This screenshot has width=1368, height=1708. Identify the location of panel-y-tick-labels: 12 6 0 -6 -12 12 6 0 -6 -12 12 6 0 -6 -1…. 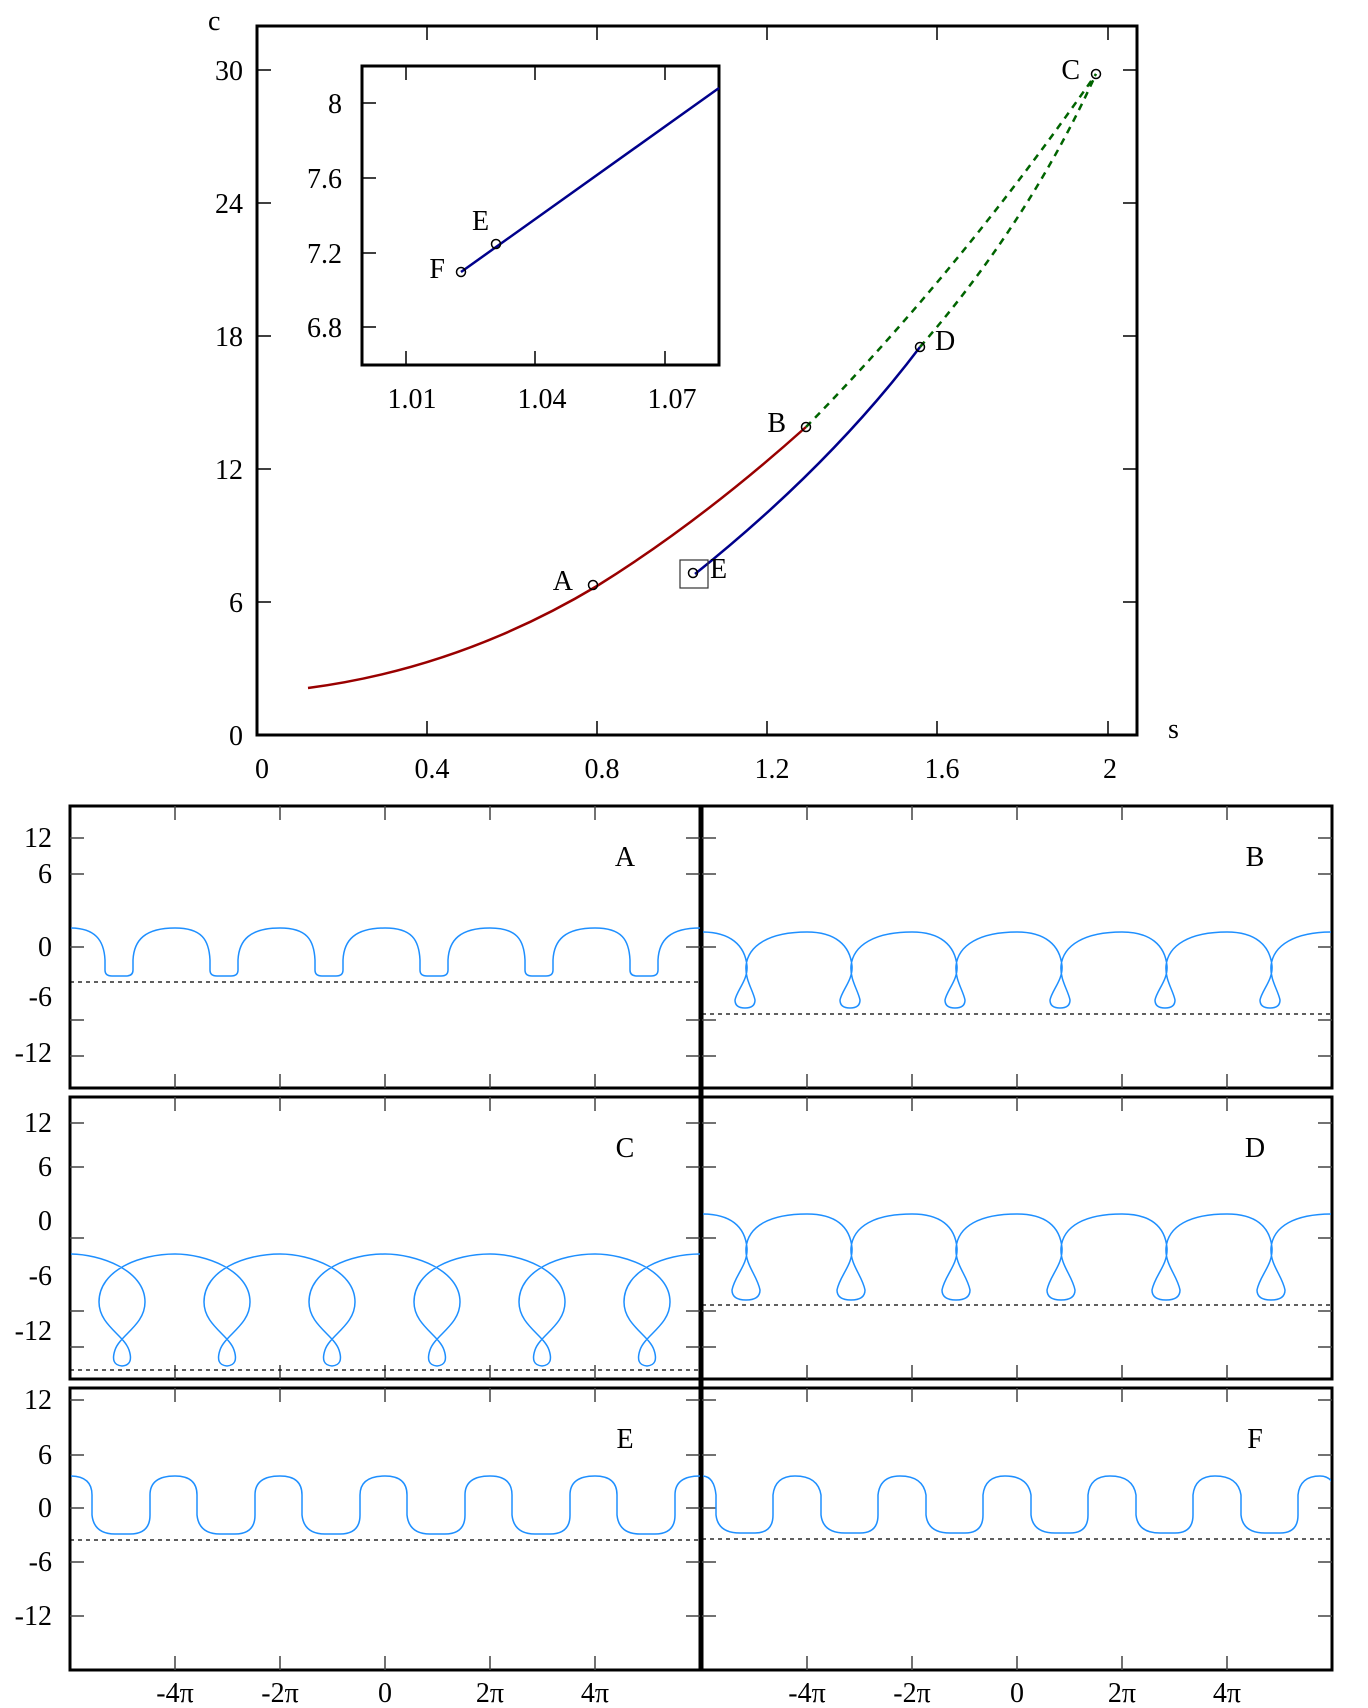
(33, 1227).